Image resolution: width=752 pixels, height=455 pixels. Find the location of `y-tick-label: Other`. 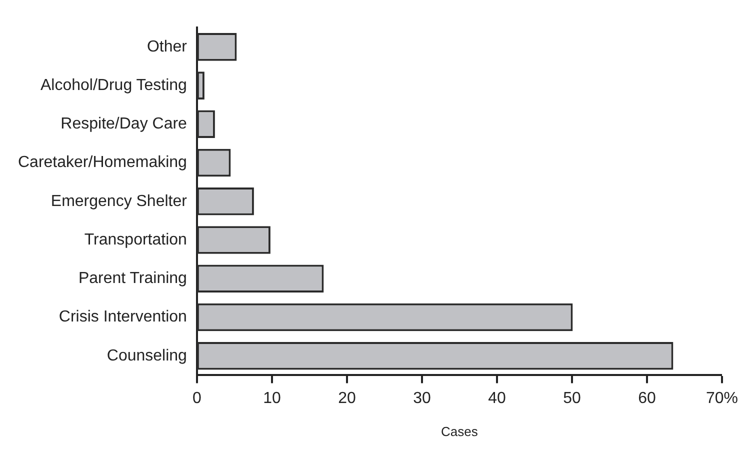

y-tick-label: Other is located at coordinates (167, 47).